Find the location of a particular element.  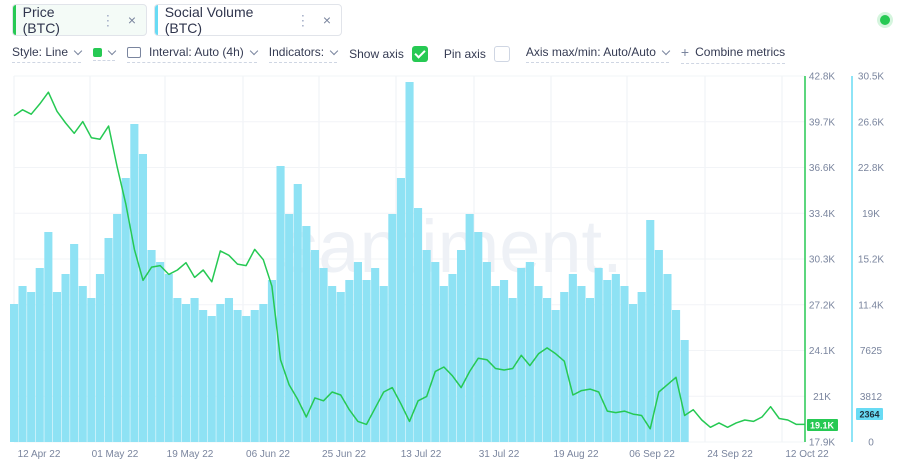

tab-price-color-bar is located at coordinates (14, 20).